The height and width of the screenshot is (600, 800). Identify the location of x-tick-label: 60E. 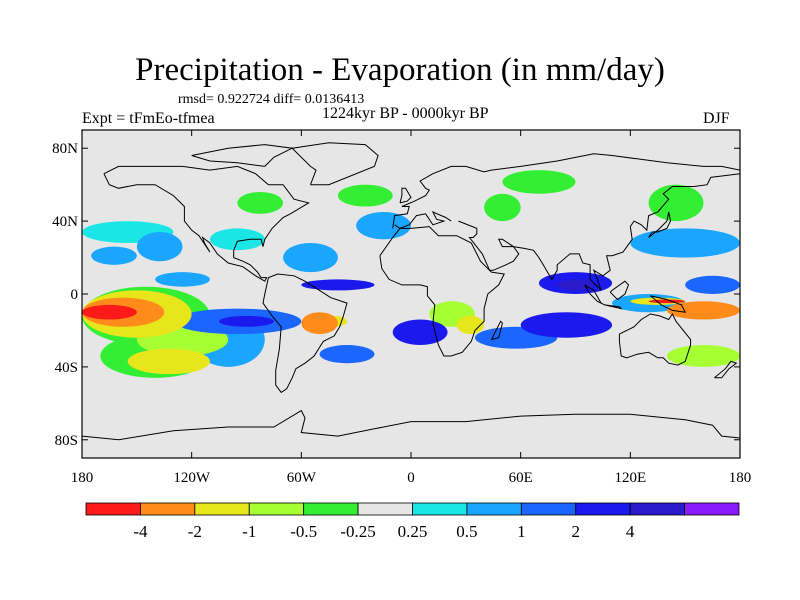
(521, 478).